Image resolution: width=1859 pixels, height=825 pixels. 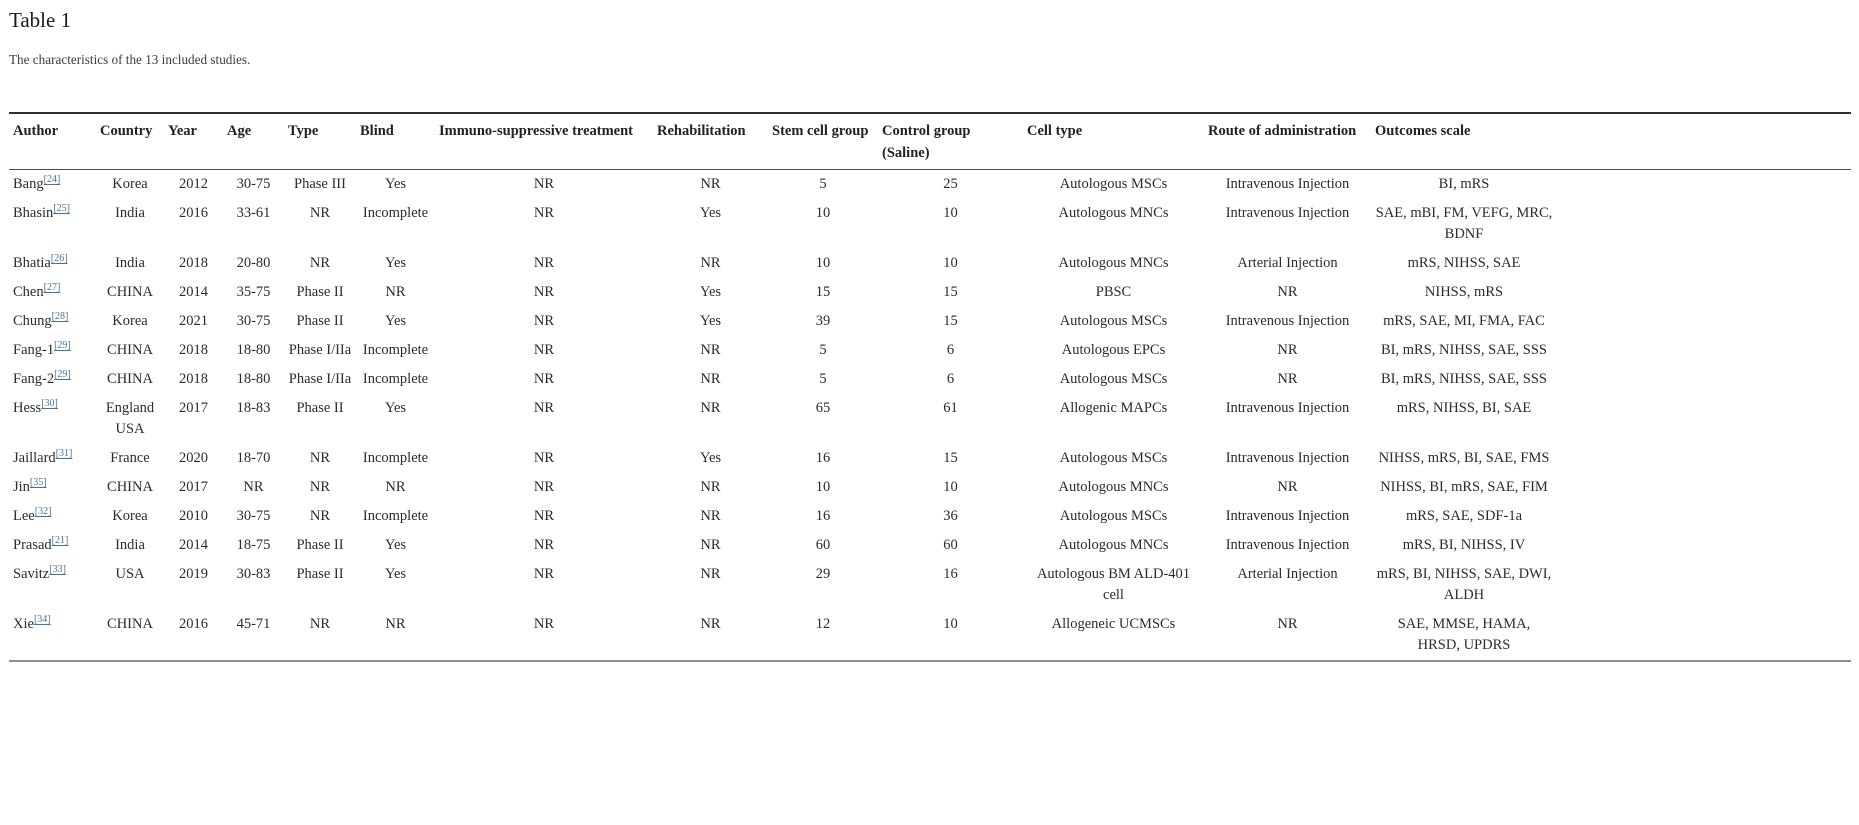 What do you see at coordinates (130, 419) in the screenshot?
I see `cell-country: England USA` at bounding box center [130, 419].